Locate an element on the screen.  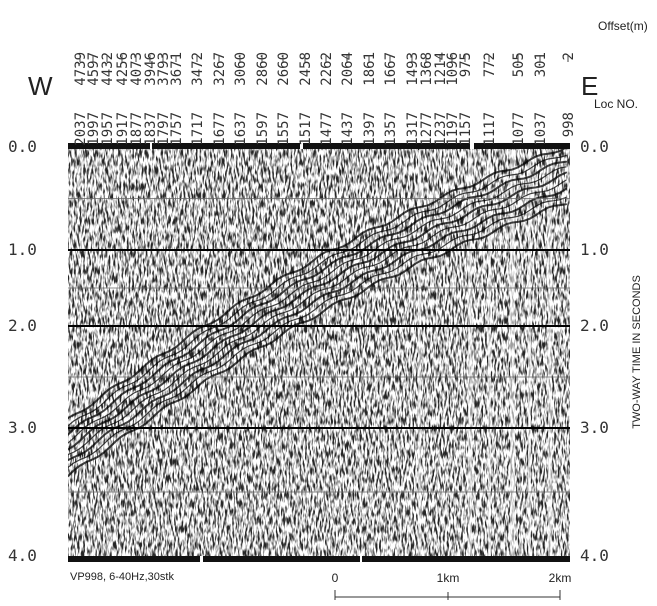
scale-label: 2km is located at coordinates (560, 578).